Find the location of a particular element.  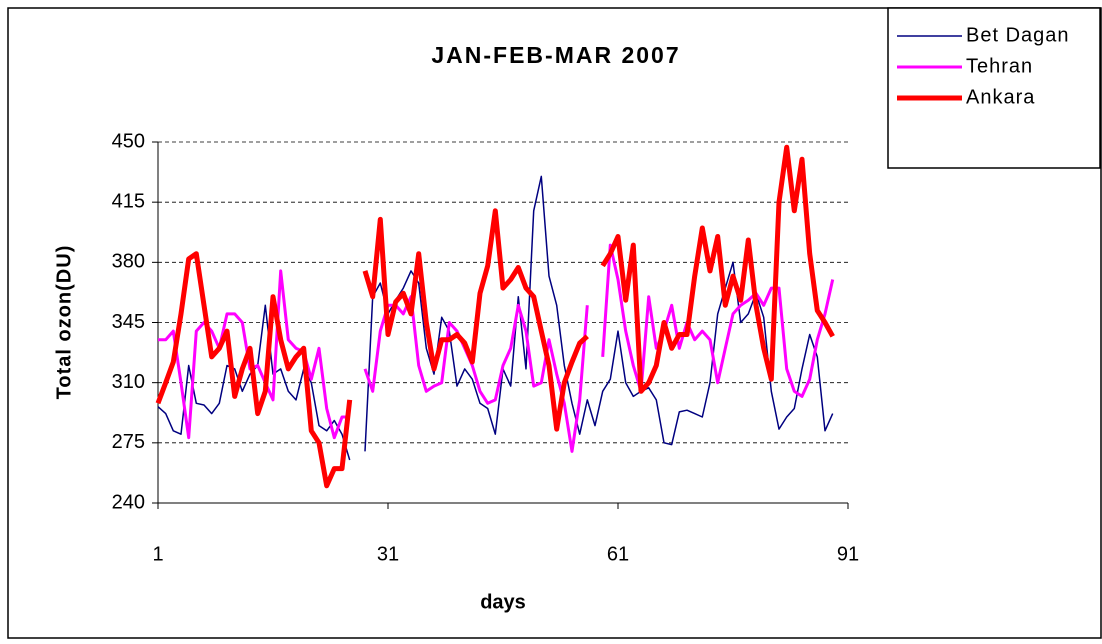

legend-label: Ankara is located at coordinates (1000, 97).